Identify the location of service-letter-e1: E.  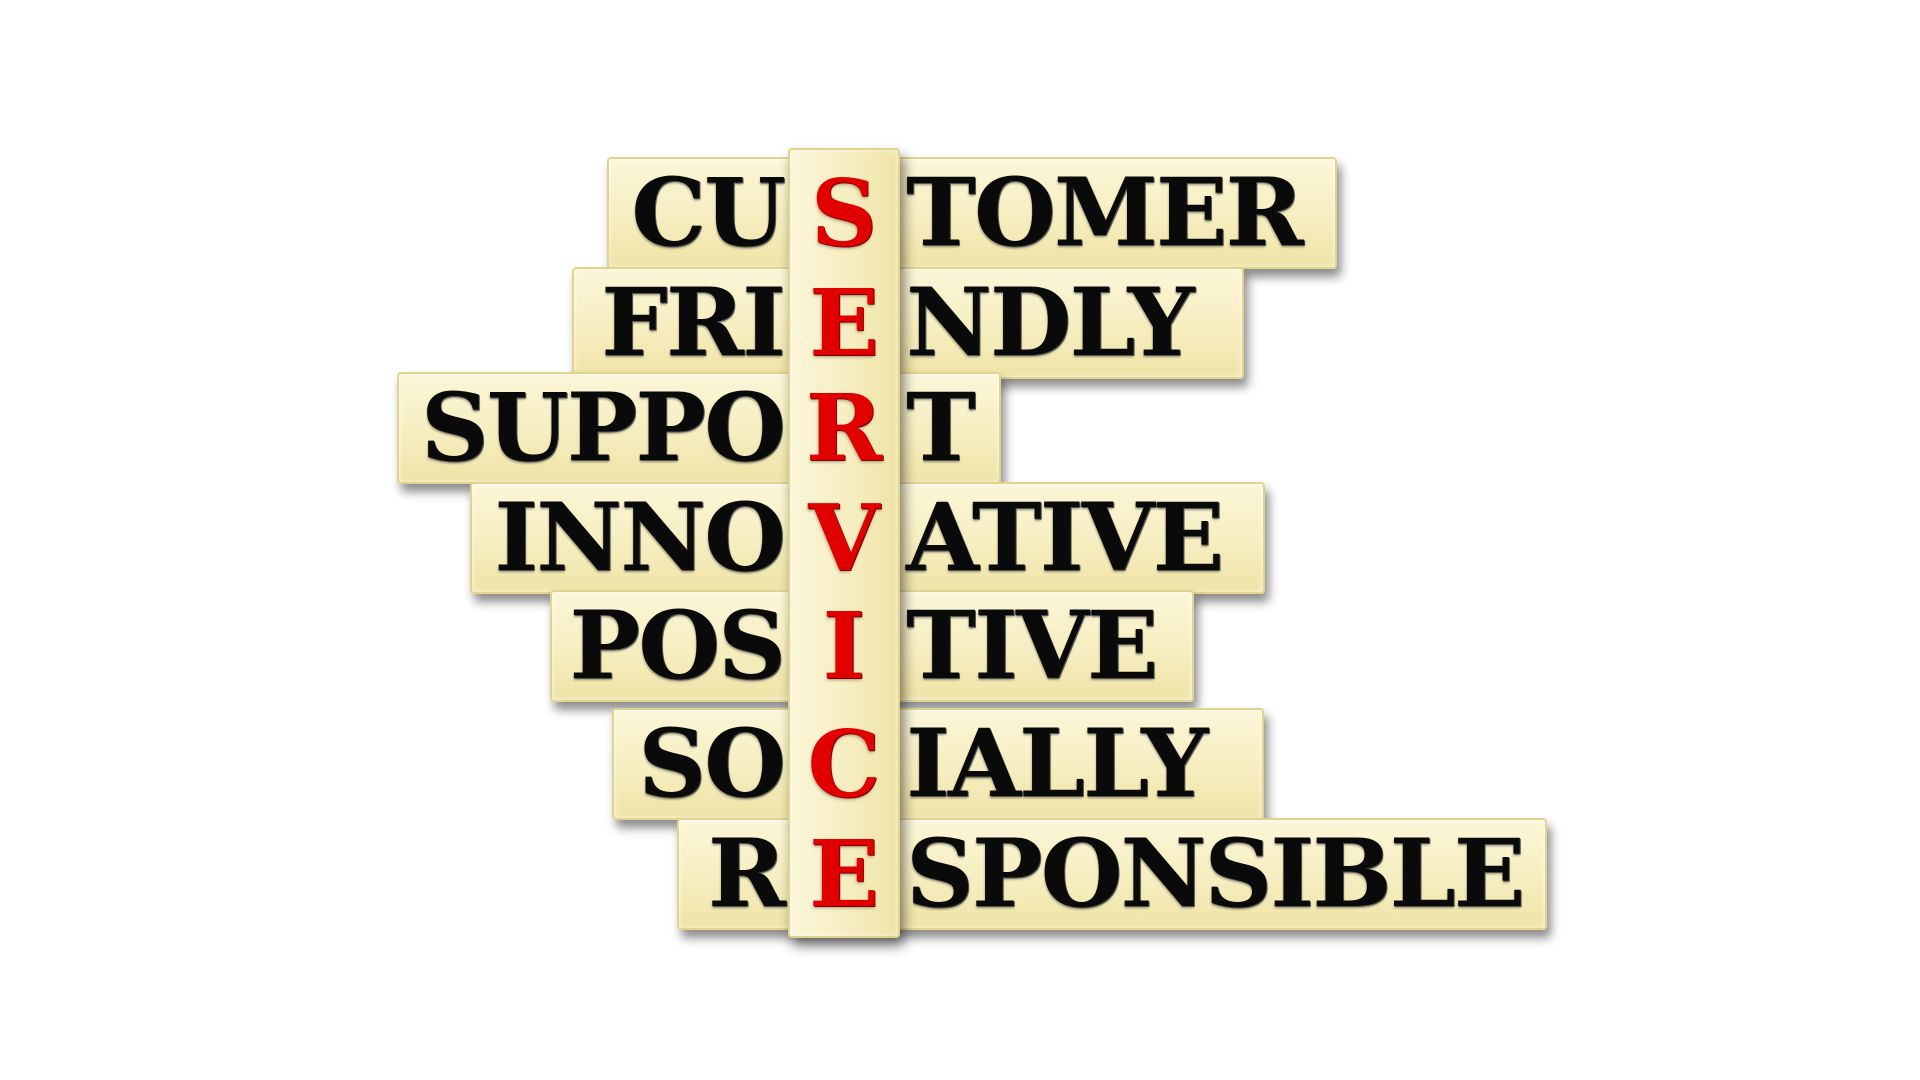
(844, 323).